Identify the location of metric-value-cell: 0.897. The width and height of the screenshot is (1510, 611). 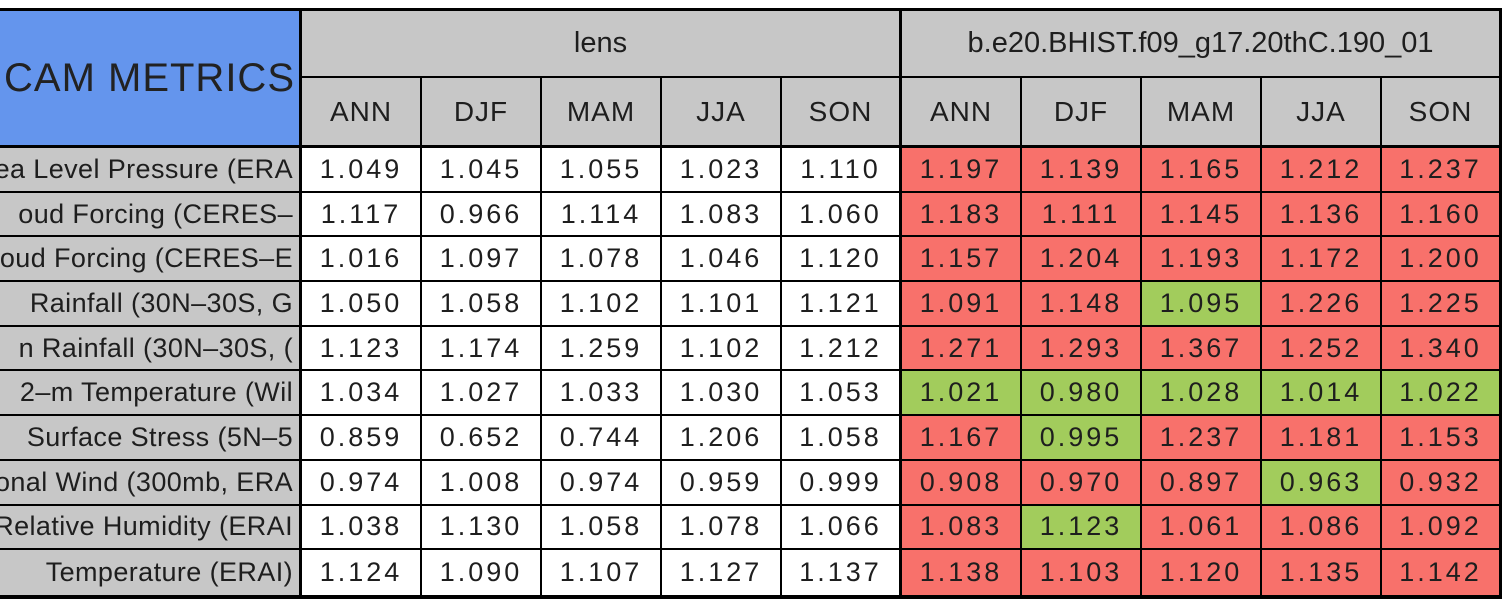
(1202, 483).